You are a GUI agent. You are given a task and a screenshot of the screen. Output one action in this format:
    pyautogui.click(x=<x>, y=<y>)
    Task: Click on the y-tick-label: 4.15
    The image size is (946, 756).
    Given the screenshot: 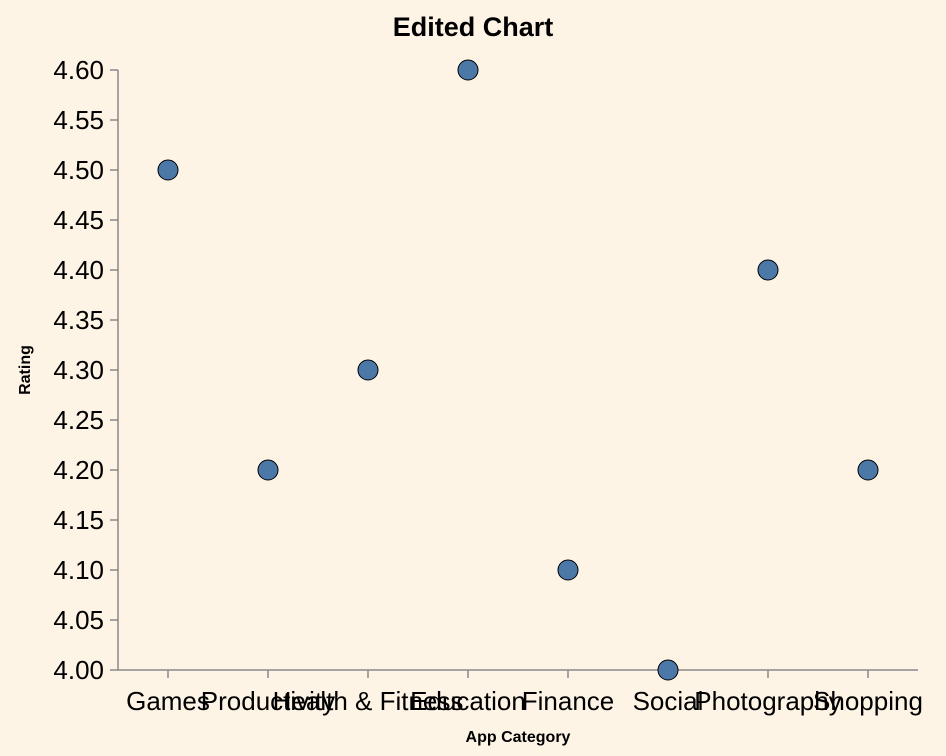 What is the action you would take?
    pyautogui.click(x=78, y=520)
    